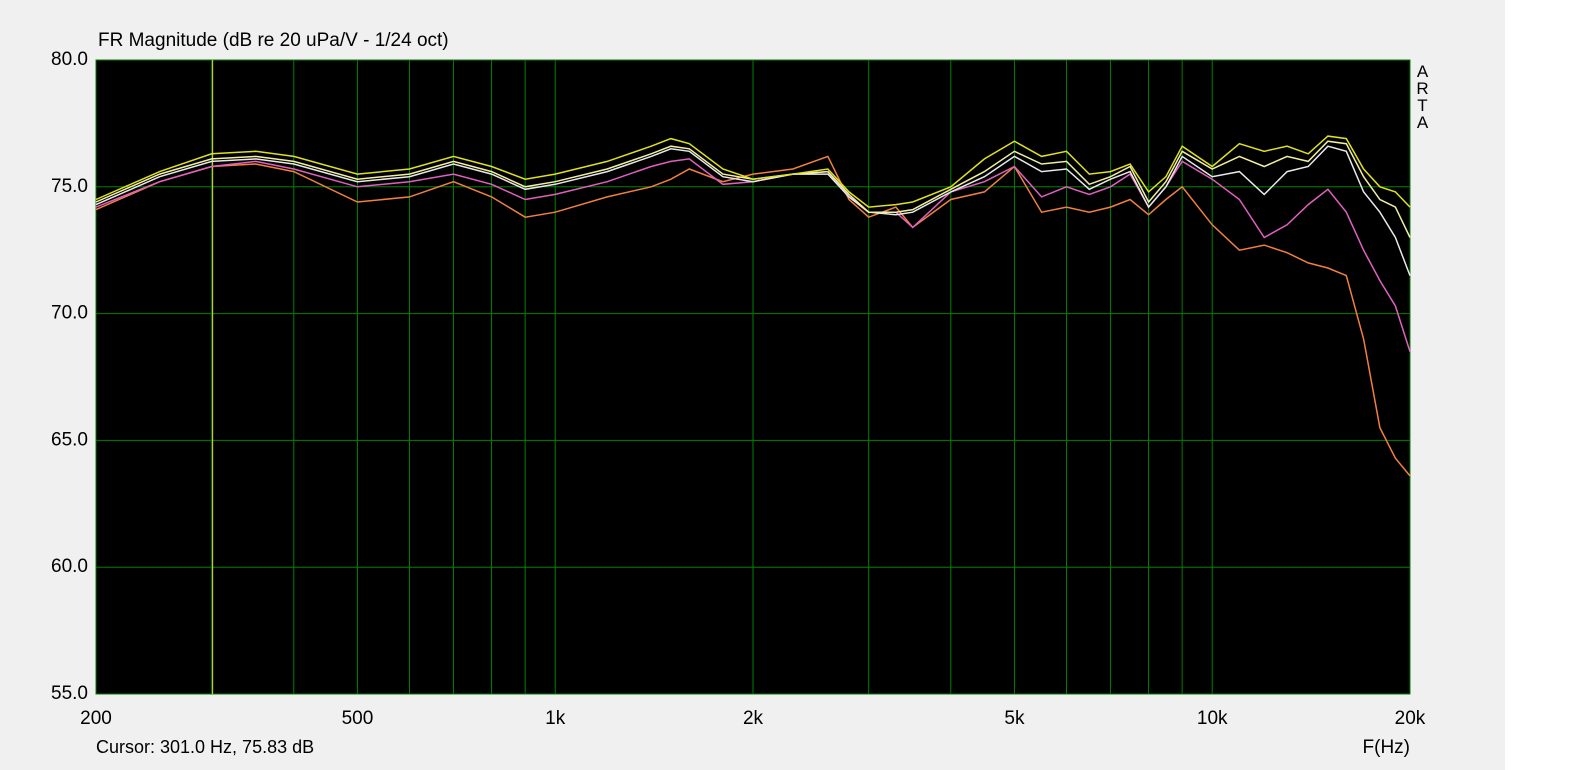 Image resolution: width=1575 pixels, height=770 pixels. I want to click on x-tick-label: 2k, so click(753, 718).